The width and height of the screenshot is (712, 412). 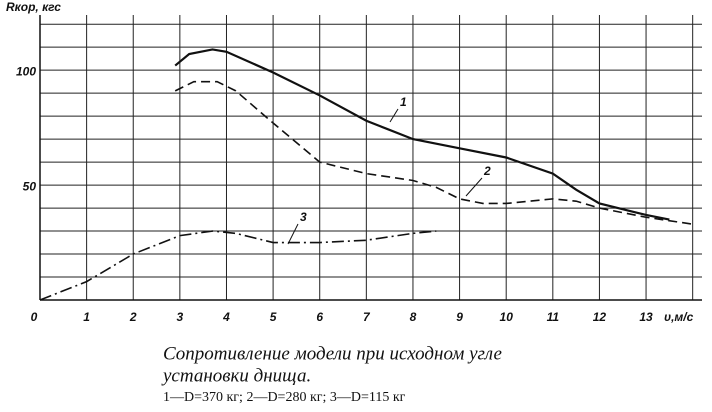 What do you see at coordinates (238, 265) in the screenshot?
I see `series-line` at bounding box center [238, 265].